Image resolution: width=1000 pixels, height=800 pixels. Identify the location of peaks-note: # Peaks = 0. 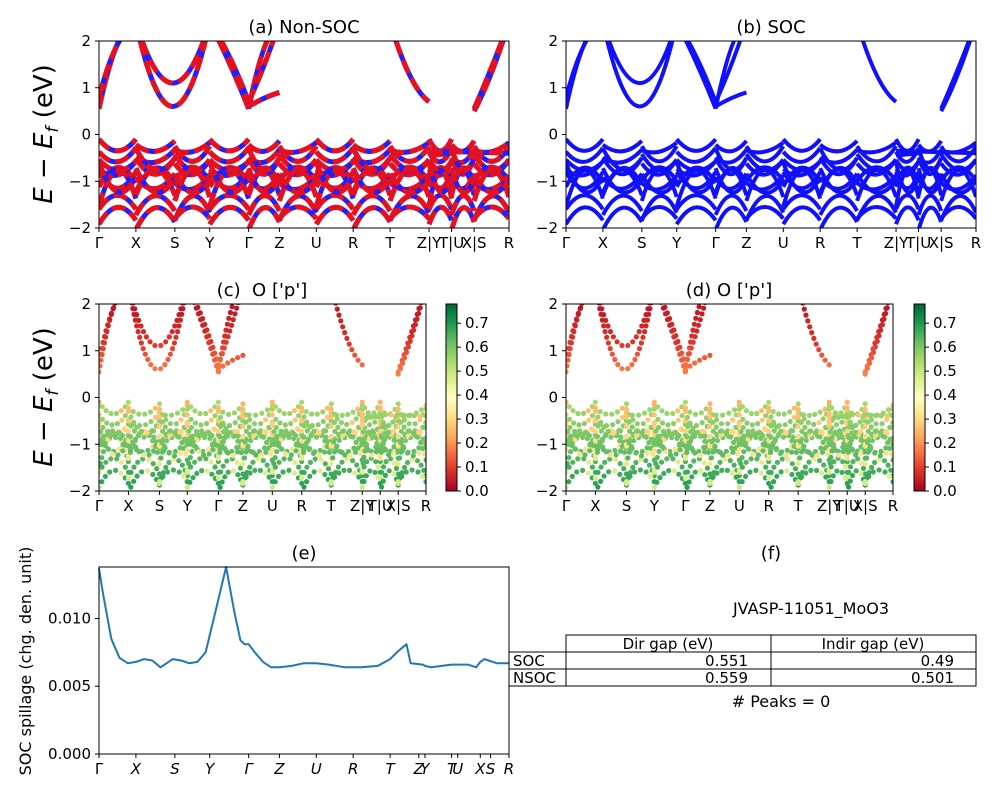
(781, 701).